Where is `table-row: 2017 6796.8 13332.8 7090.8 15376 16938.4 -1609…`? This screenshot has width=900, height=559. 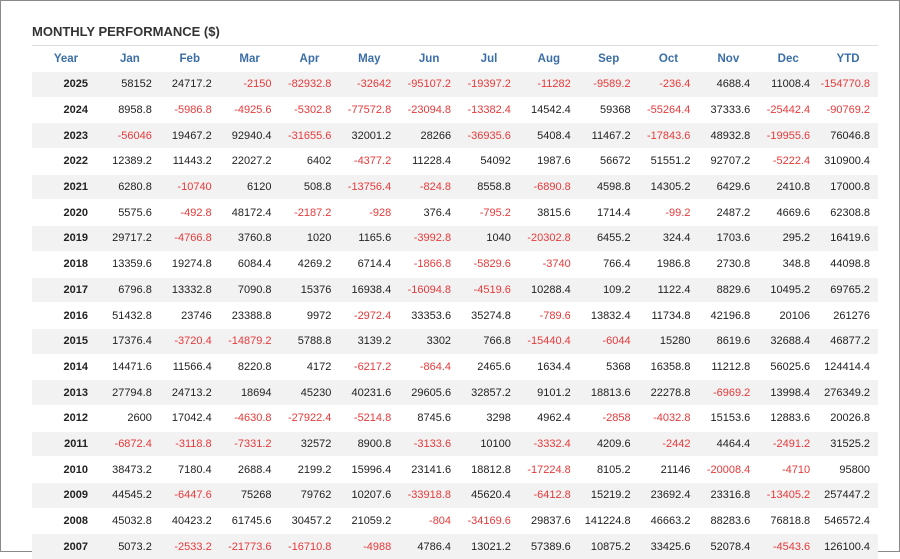
table-row: 2017 6796.8 13332.8 7090.8 15376 16938.4 -1609… is located at coordinates (455, 289).